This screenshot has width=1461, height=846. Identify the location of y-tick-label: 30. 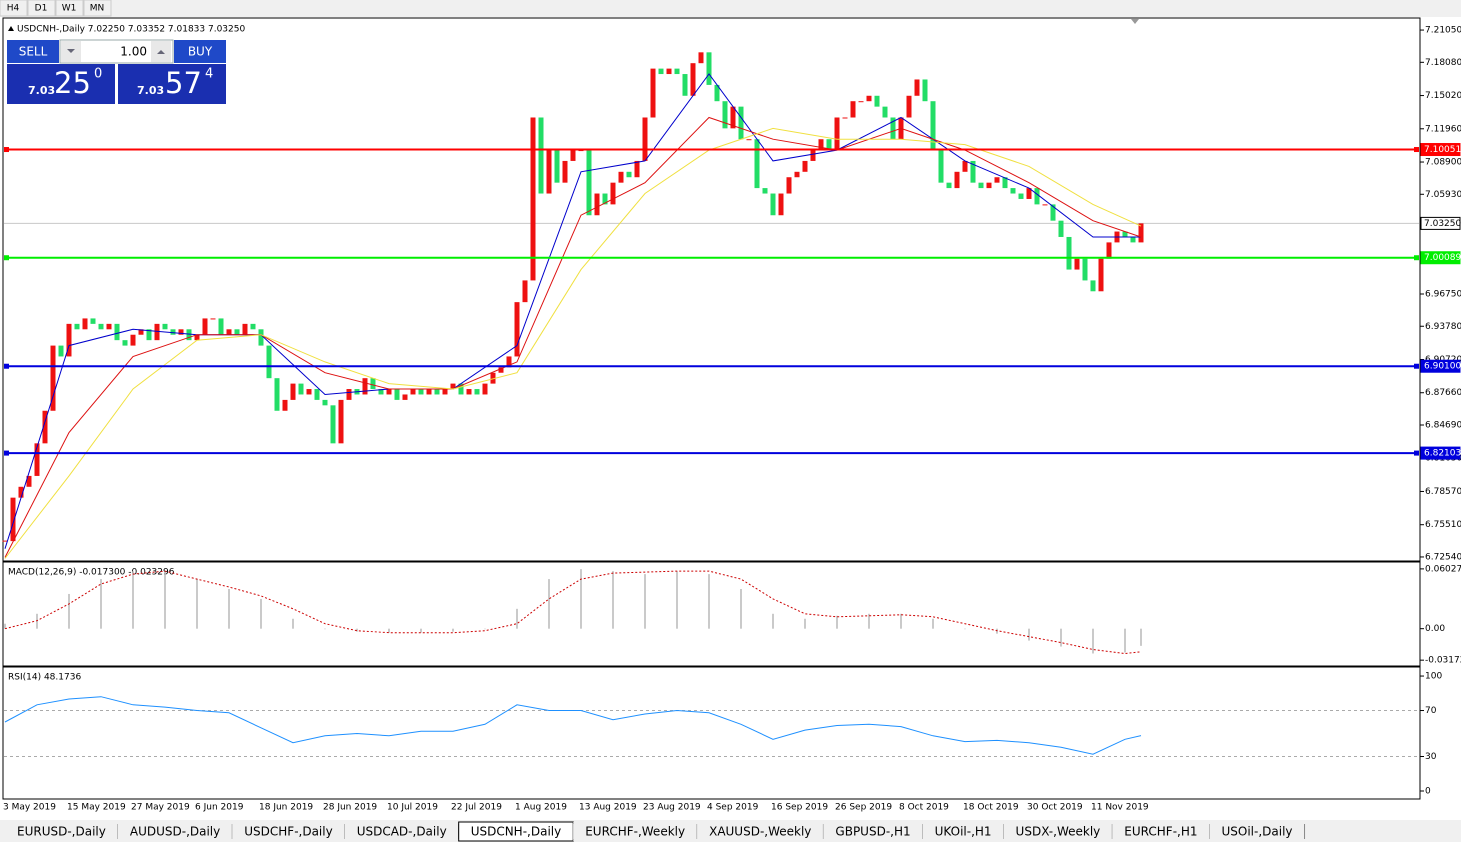
(1431, 757).